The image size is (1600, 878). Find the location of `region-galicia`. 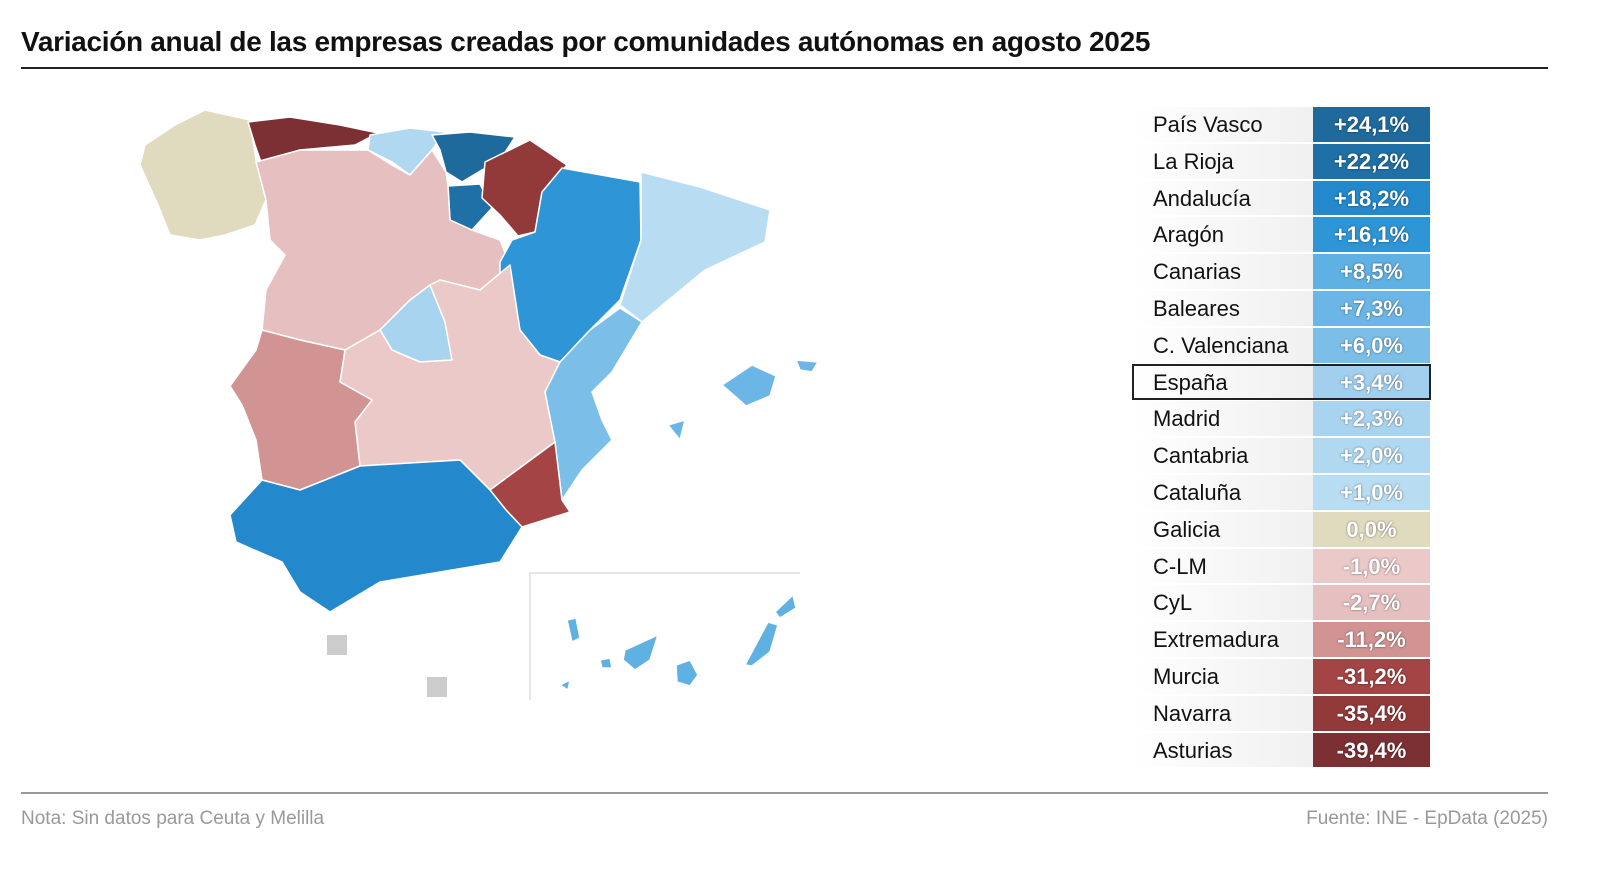

region-galicia is located at coordinates (203, 175).